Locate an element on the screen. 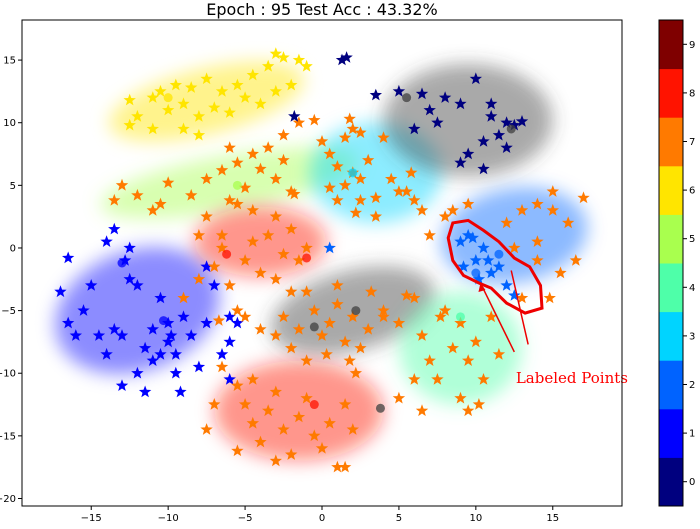  chart-title: Epoch : 95 Test Acc : 43.32% is located at coordinates (321, 9).